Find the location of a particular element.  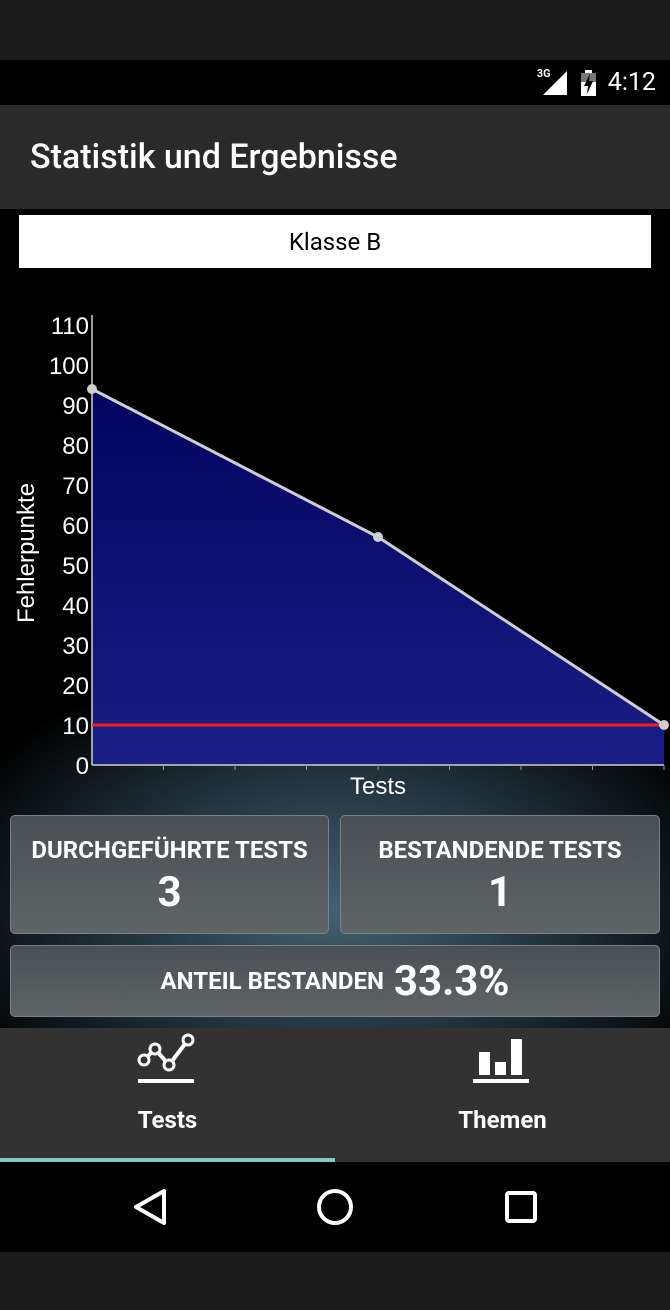

bottom-bar is located at coordinates (335, 1281).